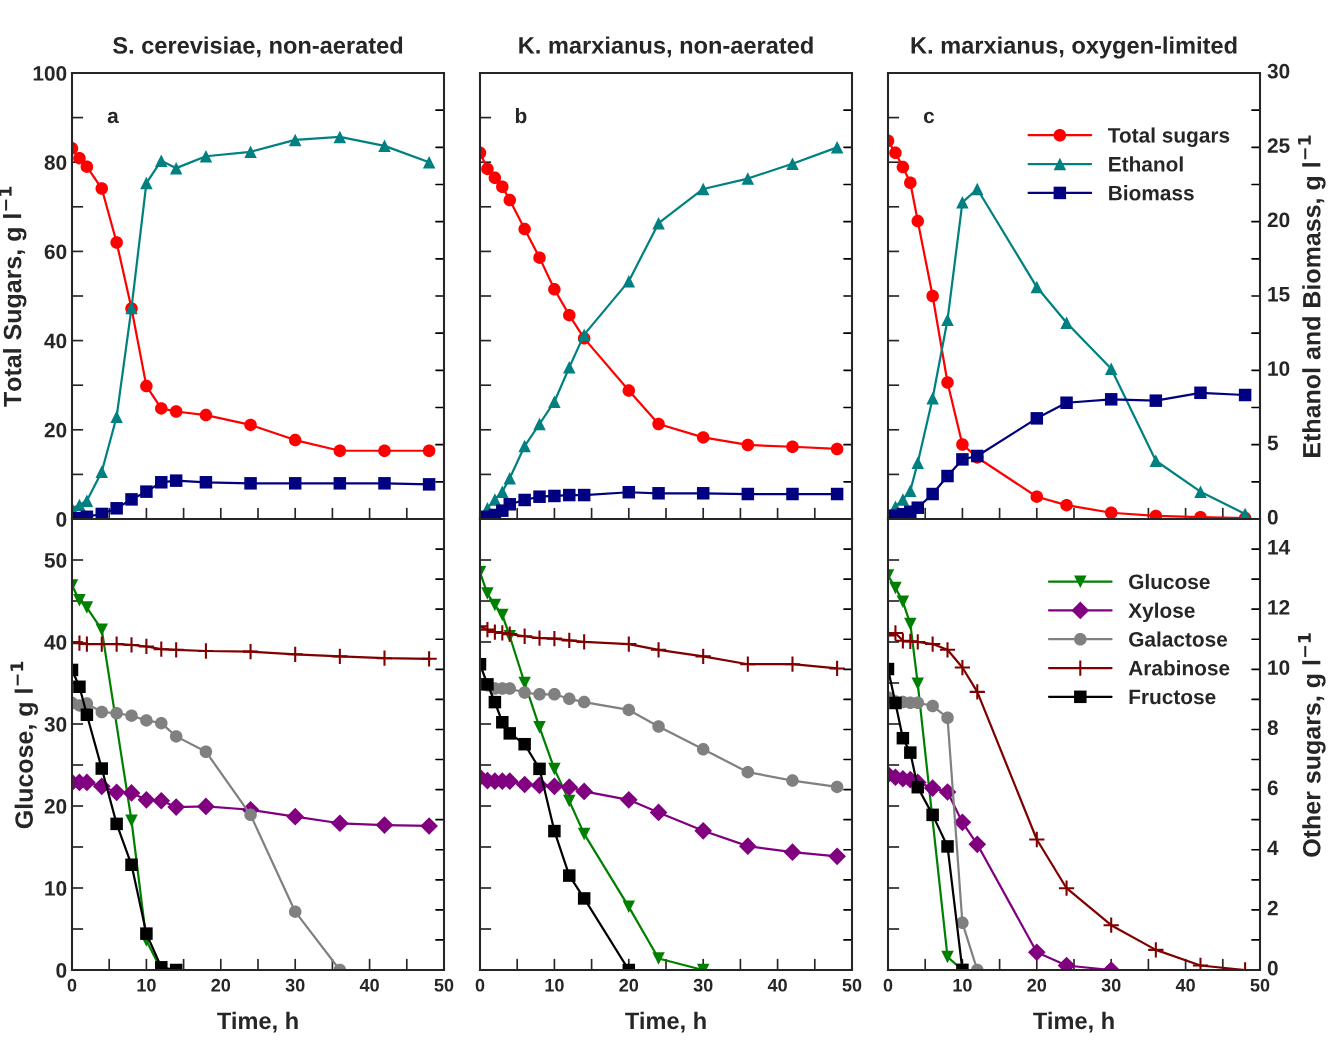  What do you see at coordinates (113, 117) in the screenshot?
I see `annotation: a` at bounding box center [113, 117].